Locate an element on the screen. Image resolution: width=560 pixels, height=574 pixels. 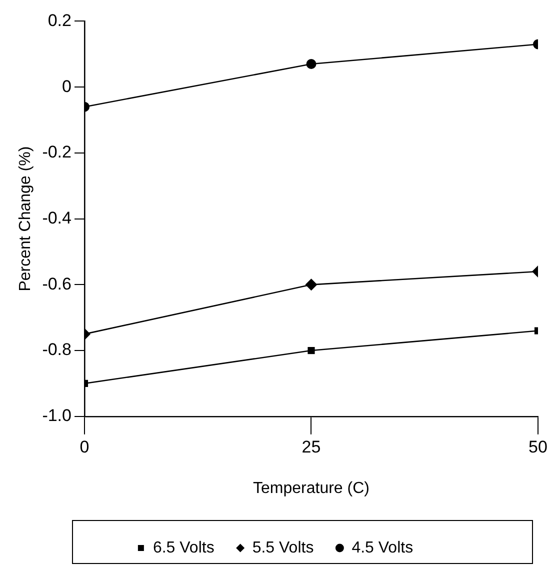
y-tick-label: -0.8 is located at coordinates (57, 350).